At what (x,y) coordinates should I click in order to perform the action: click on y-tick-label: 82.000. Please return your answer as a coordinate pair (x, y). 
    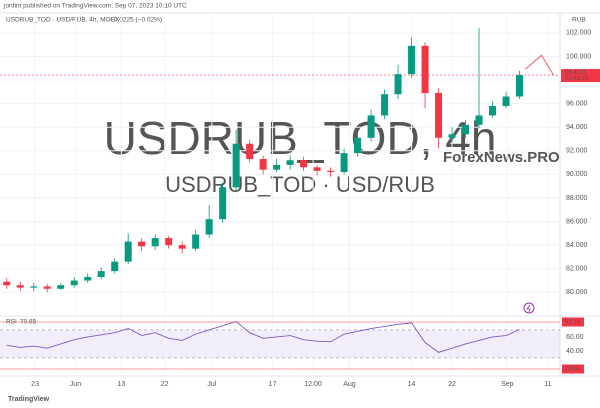
    Looking at the image, I should click on (577, 269).